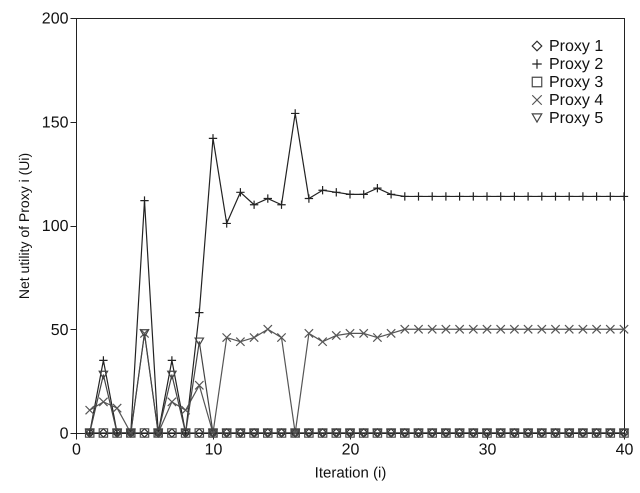 The width and height of the screenshot is (640, 493). Describe the element at coordinates (576, 118) in the screenshot. I see `legend-label: Proxy 5` at that location.